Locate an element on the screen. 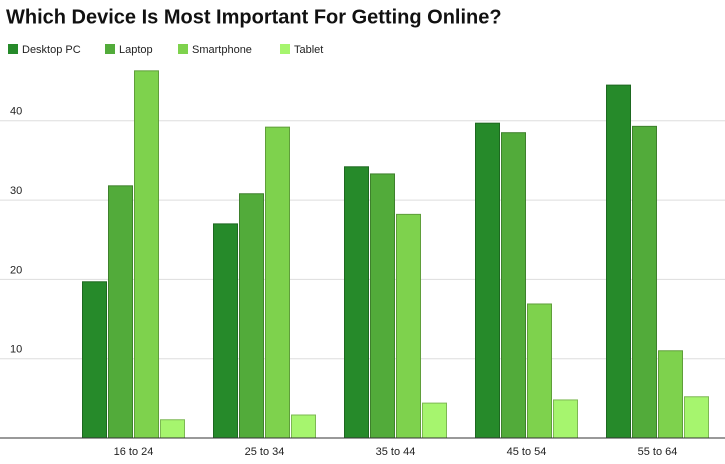 The width and height of the screenshot is (725, 464). x-tick-label: 45 to 54 is located at coordinates (527, 452).